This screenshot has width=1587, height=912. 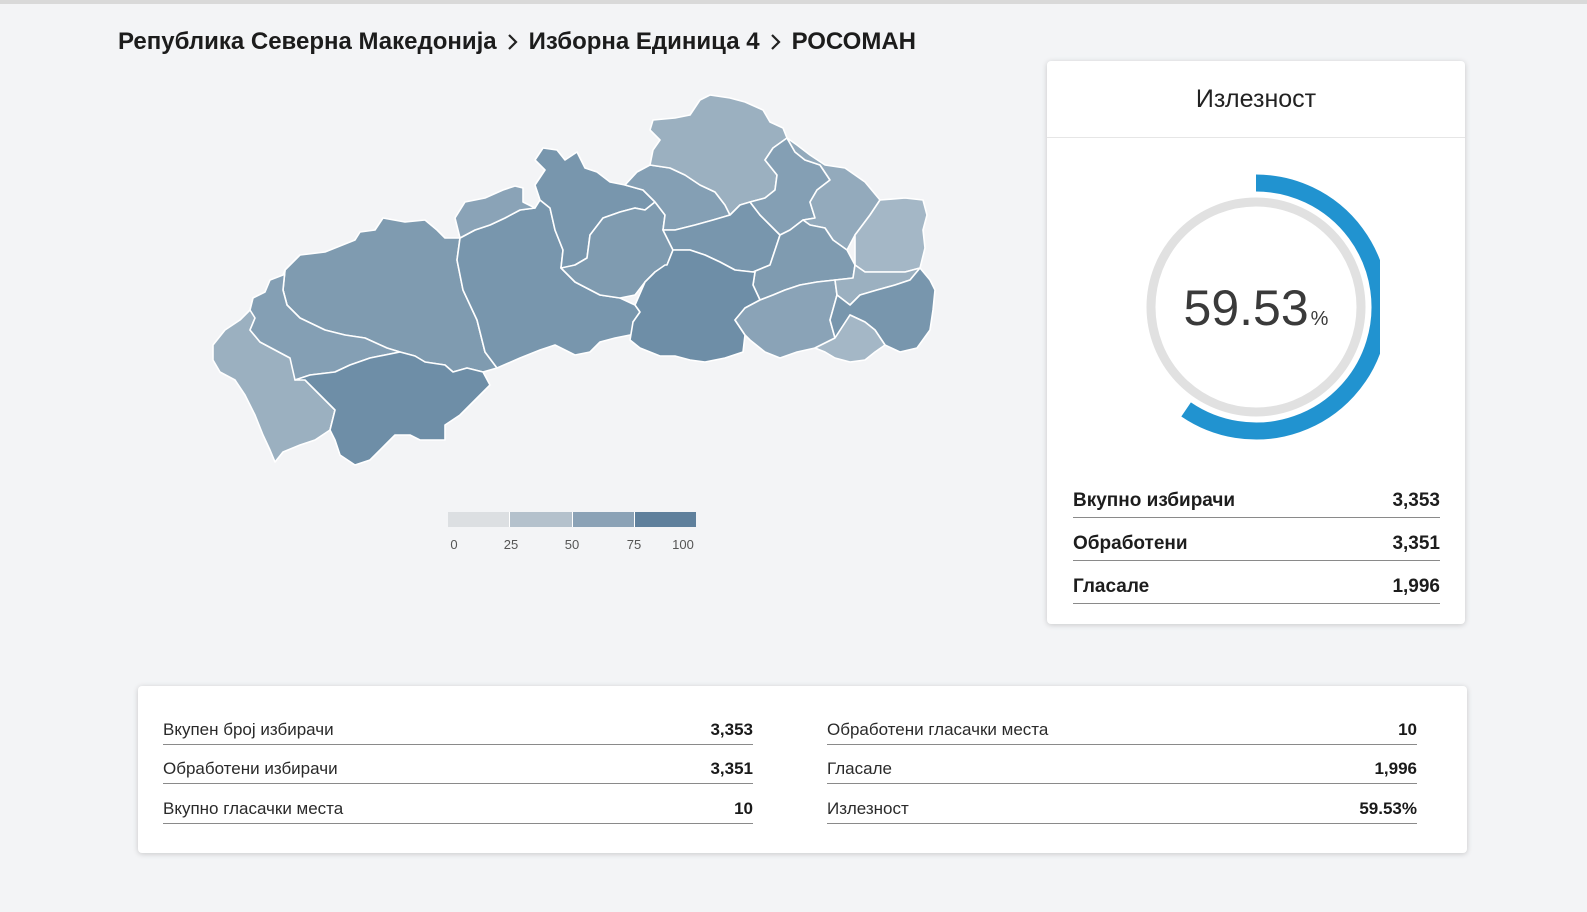 I want to click on stat-row-processed: Обработени 3,351, so click(x=1256, y=539).